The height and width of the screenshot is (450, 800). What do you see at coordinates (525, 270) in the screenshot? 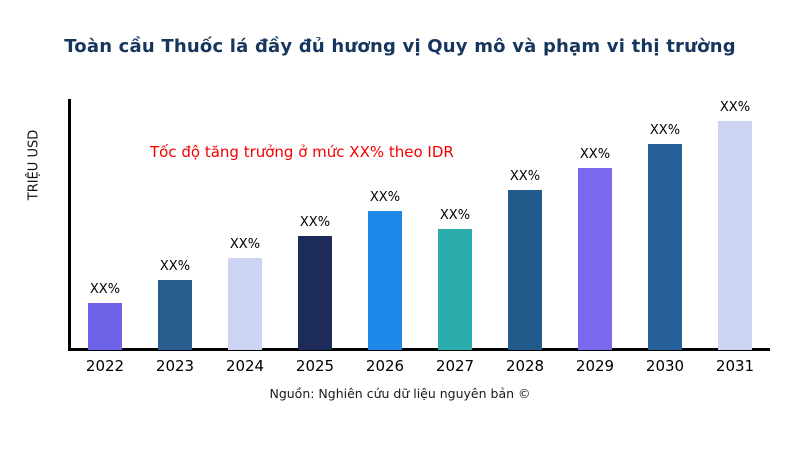
I see `bar-2028` at bounding box center [525, 270].